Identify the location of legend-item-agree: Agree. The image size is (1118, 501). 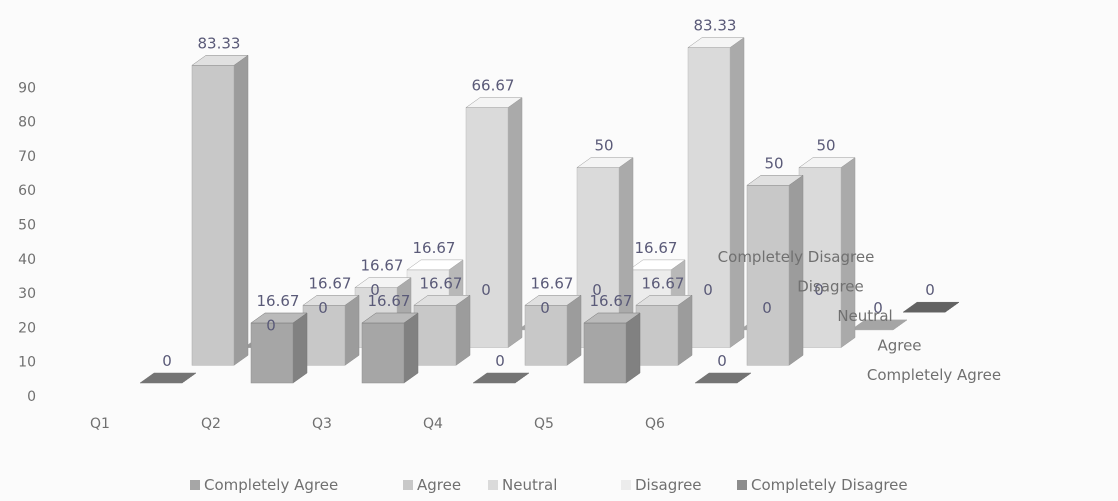
(432, 485).